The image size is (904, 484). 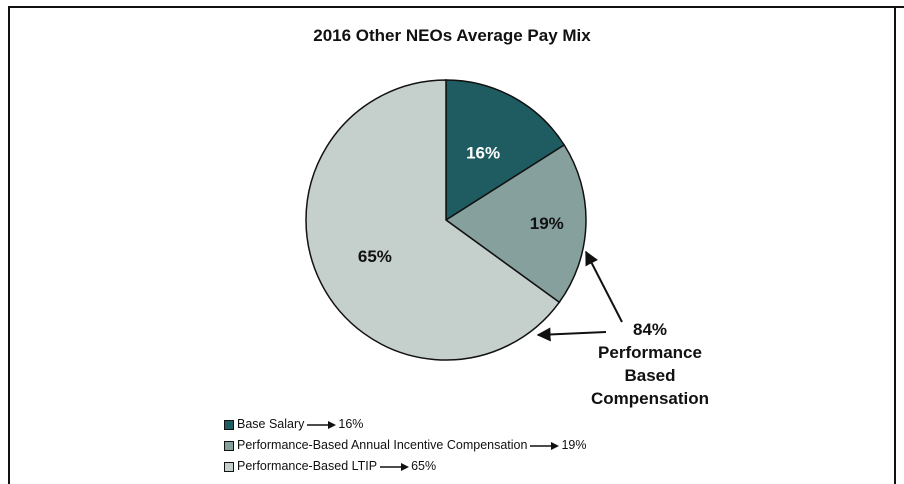 What do you see at coordinates (271, 424) in the screenshot?
I see `legend-label: Base Salary` at bounding box center [271, 424].